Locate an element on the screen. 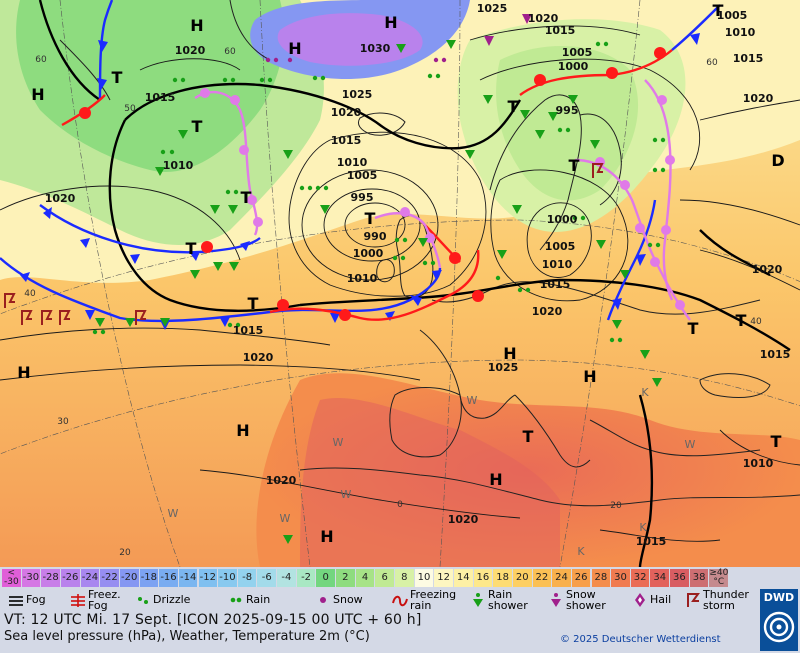  drizzle-icon is located at coordinates (143, 600).